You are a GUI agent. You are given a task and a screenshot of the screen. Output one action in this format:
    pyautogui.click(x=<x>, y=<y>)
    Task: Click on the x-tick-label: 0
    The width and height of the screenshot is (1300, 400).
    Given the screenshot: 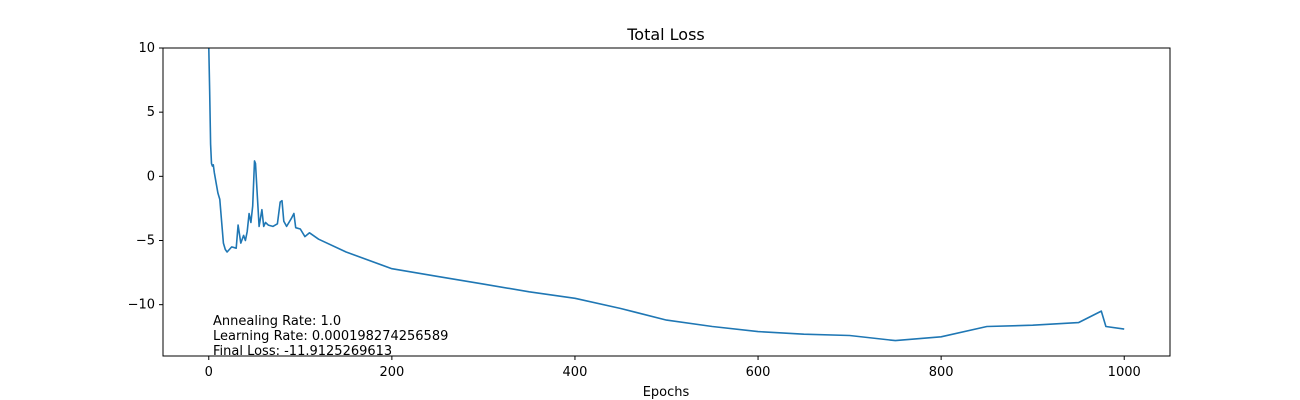 What is the action you would take?
    pyautogui.click(x=209, y=372)
    